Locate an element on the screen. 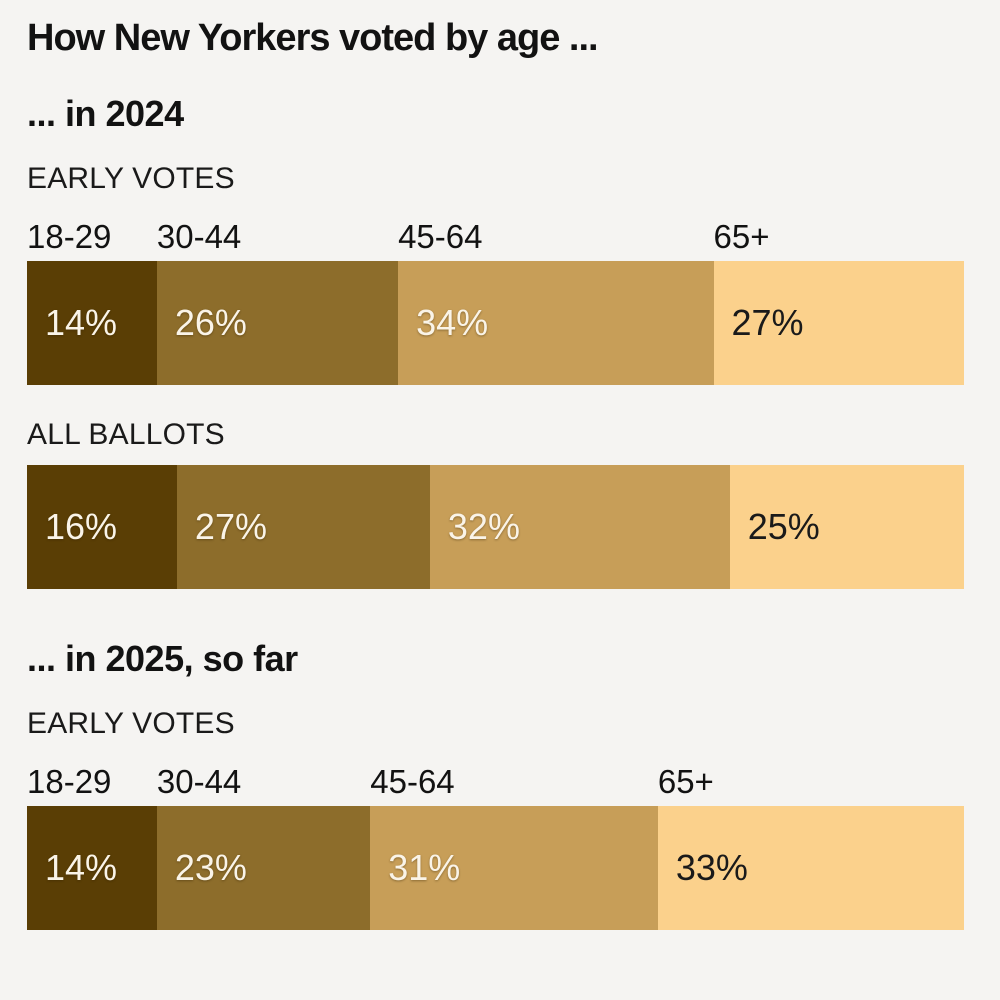  bar-value-label: 31% is located at coordinates (424, 867).